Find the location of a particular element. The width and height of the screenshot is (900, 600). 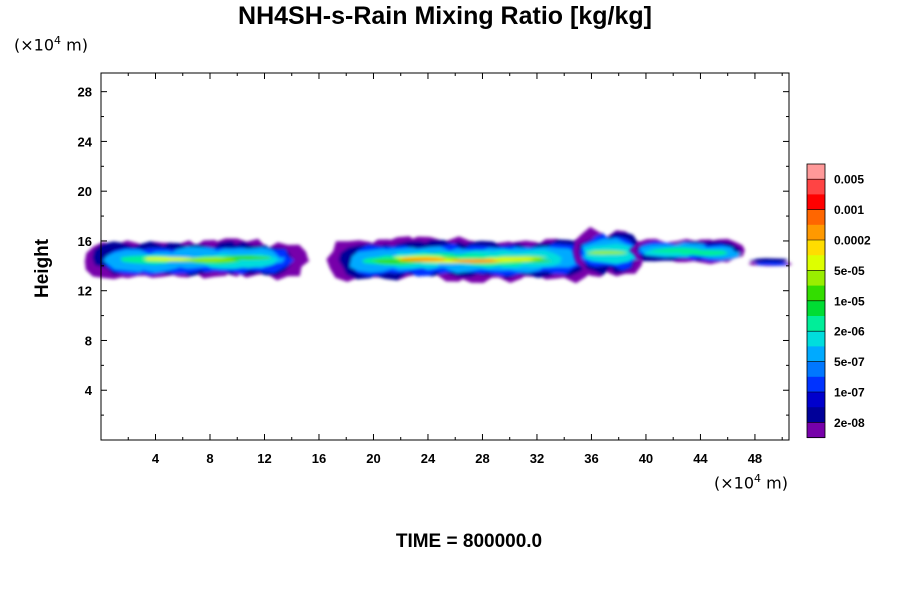

colorbar-label: 1e-07 is located at coordinates (849, 393).